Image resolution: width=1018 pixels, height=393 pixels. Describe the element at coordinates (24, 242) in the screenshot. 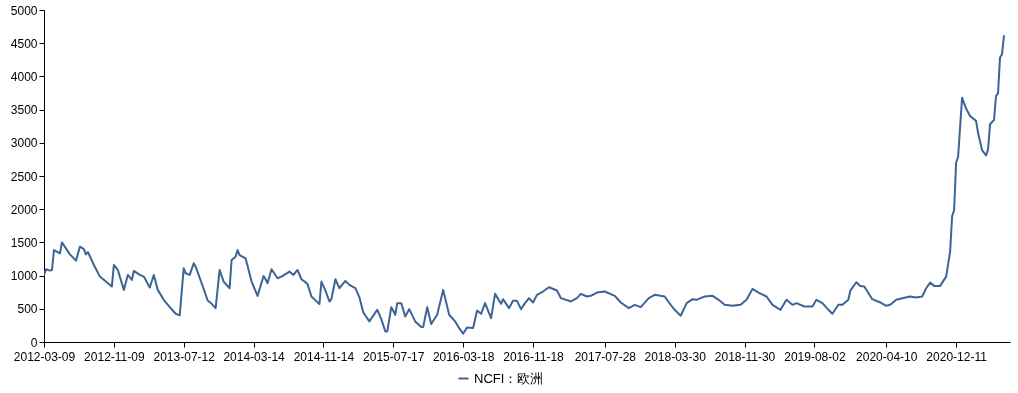

I see `y-tick-label: 1500` at that location.